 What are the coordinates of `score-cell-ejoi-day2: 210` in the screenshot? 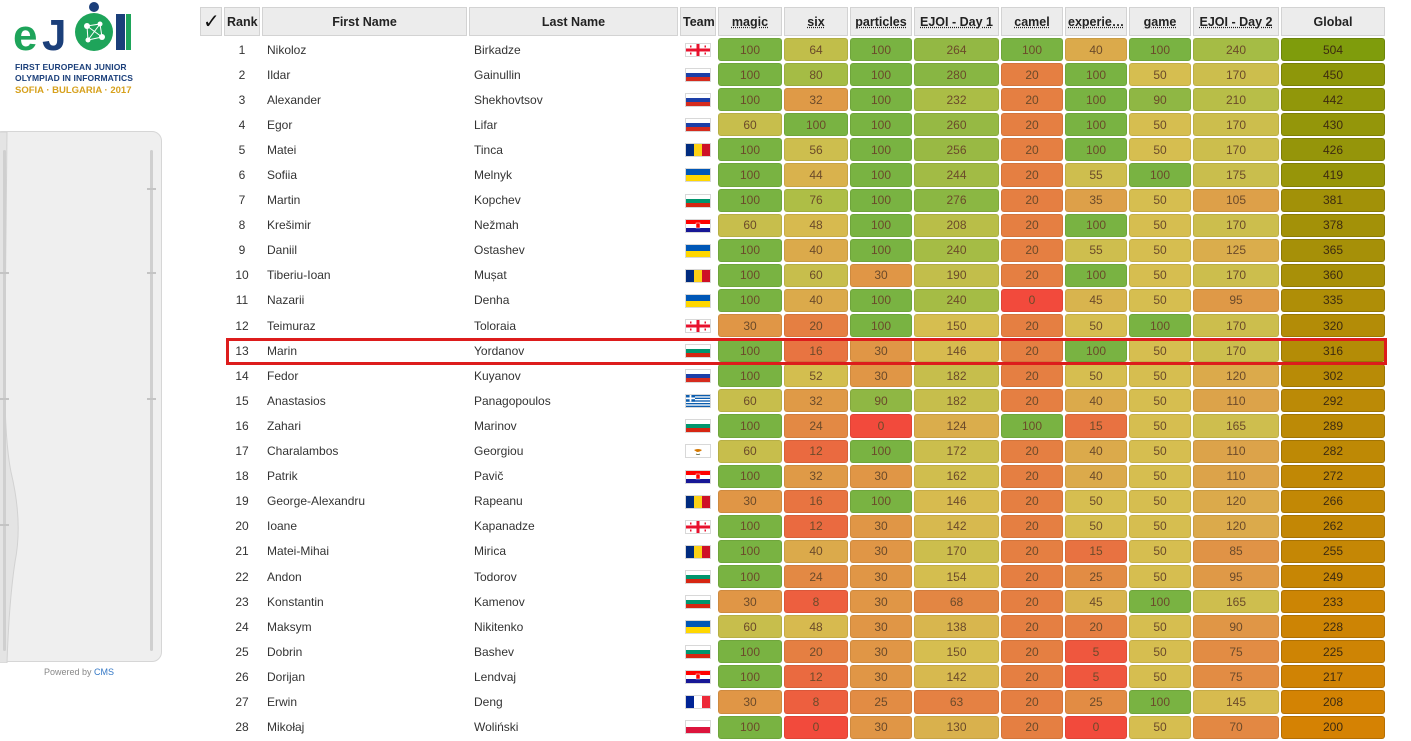 It's located at (1236, 100).